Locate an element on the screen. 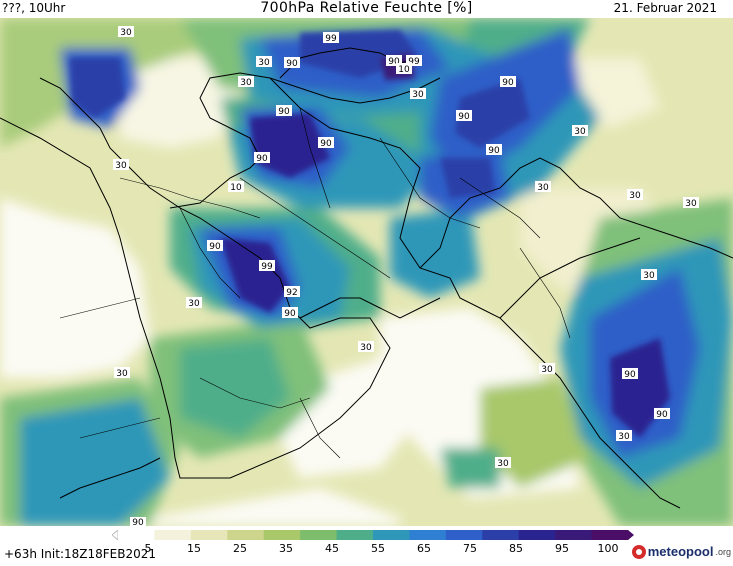 This screenshot has width=733, height=566. brand-logo: meteopool .org is located at coordinates (681, 551).